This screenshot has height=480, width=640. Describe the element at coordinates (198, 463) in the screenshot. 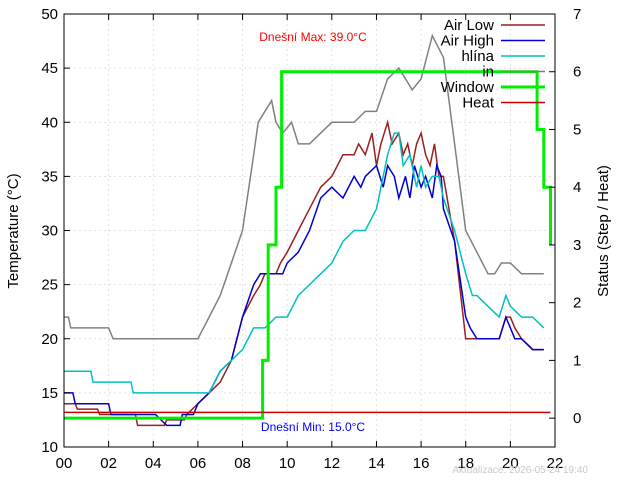

I see `x-tick-label: 06` at that location.